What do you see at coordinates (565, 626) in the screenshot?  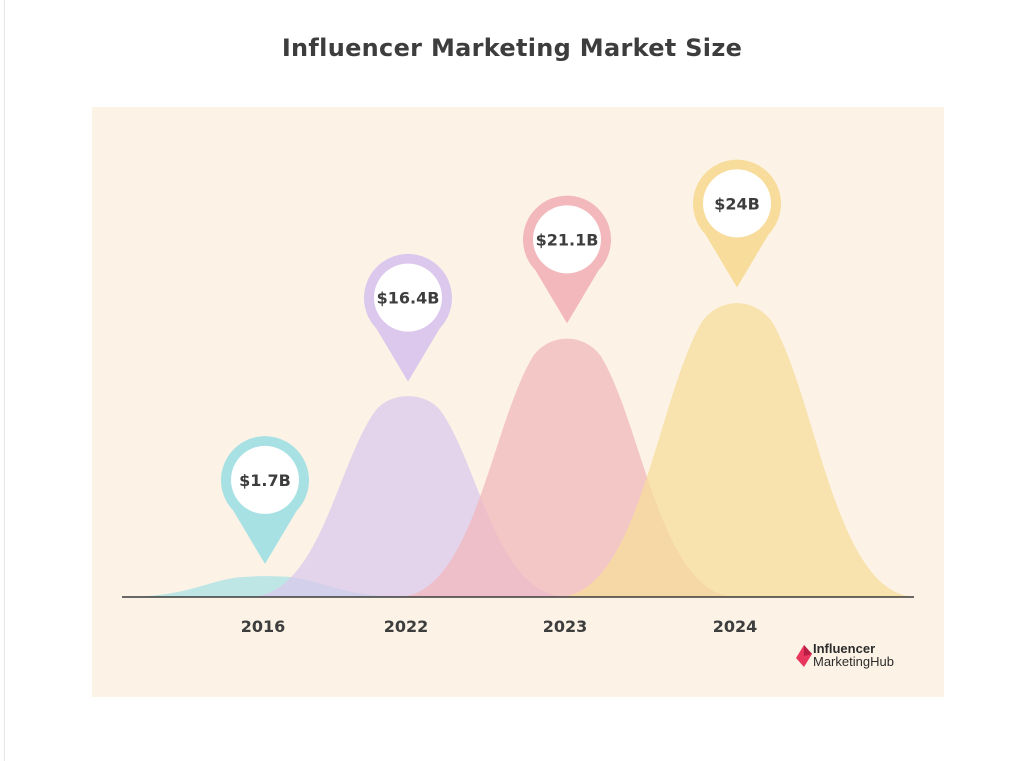 I see `x-tick-label-2023: 2023` at bounding box center [565, 626].